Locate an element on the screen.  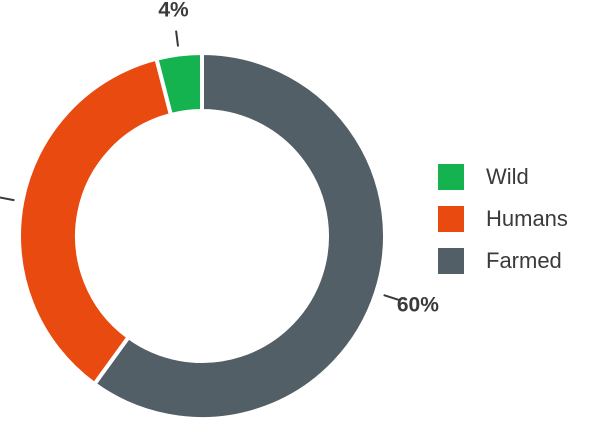
legend-swatch-wild is located at coordinates (451, 177).